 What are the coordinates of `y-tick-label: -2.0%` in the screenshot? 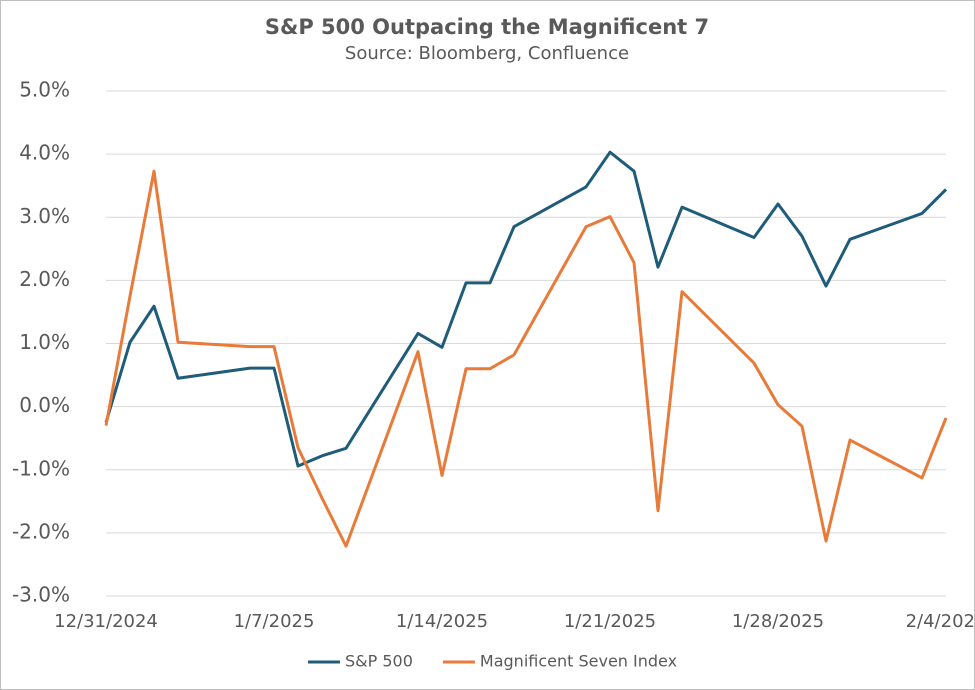 It's located at (41, 531).